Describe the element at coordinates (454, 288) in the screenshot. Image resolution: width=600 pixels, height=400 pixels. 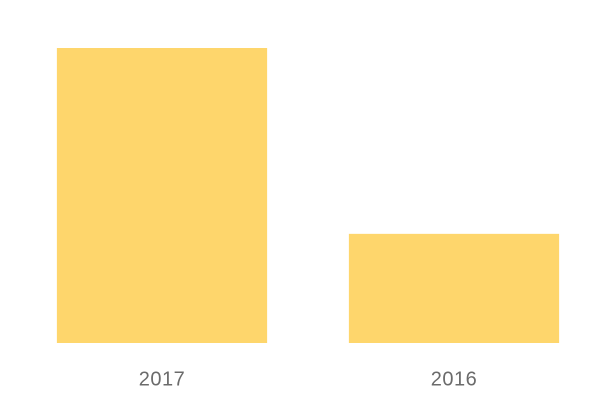
I see `bar` at that location.